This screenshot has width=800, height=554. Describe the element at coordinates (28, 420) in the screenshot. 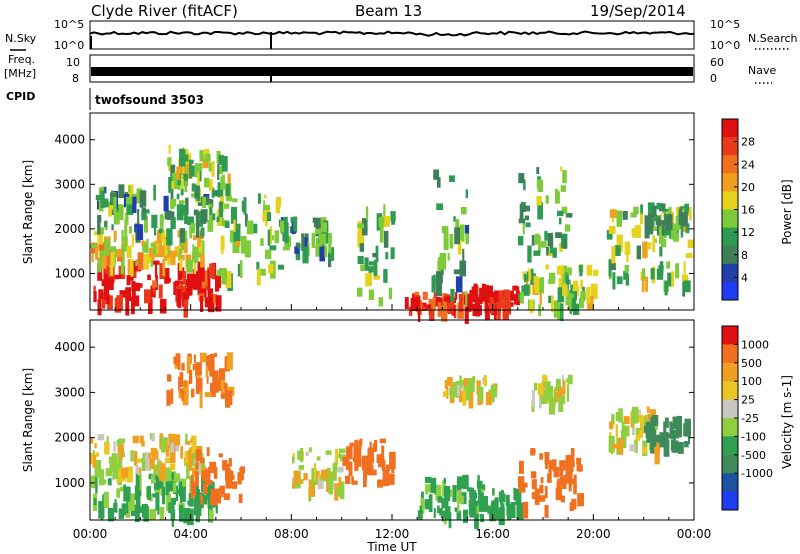

I see `velocity-ylabel: Slant Range [km]` at that location.